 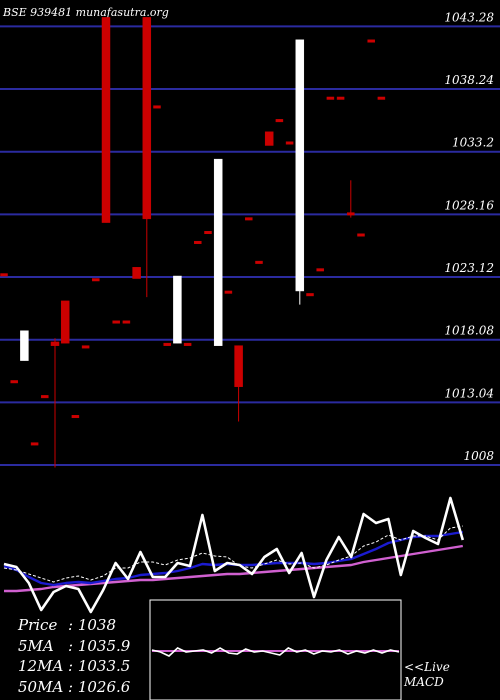 I want to click on y-tick-label: 1033.2, so click(x=473, y=143).